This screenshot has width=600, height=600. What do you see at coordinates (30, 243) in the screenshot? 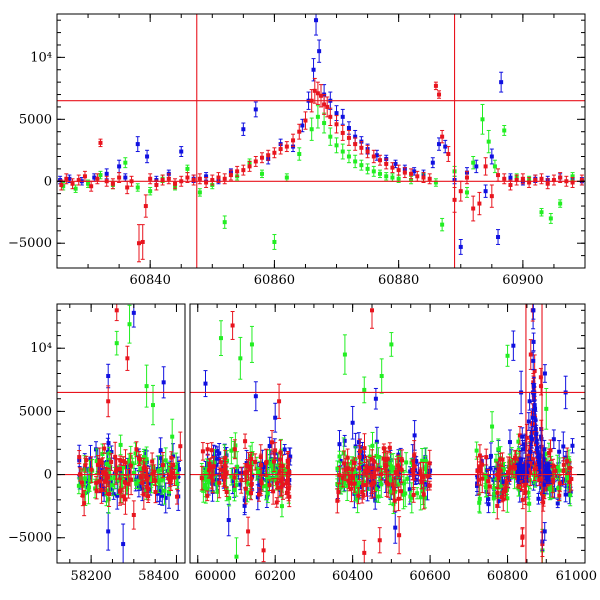
I see `top-y-tick-label: −5000` at bounding box center [30, 243].